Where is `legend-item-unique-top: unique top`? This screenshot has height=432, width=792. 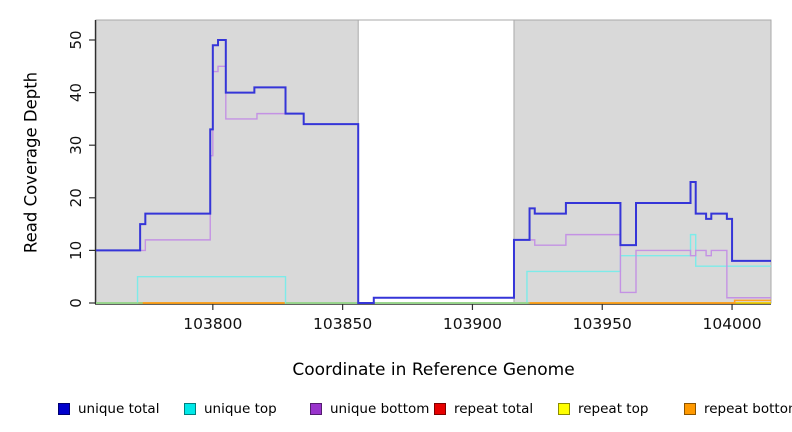
legend-item-unique-top: unique top is located at coordinates (230, 409).